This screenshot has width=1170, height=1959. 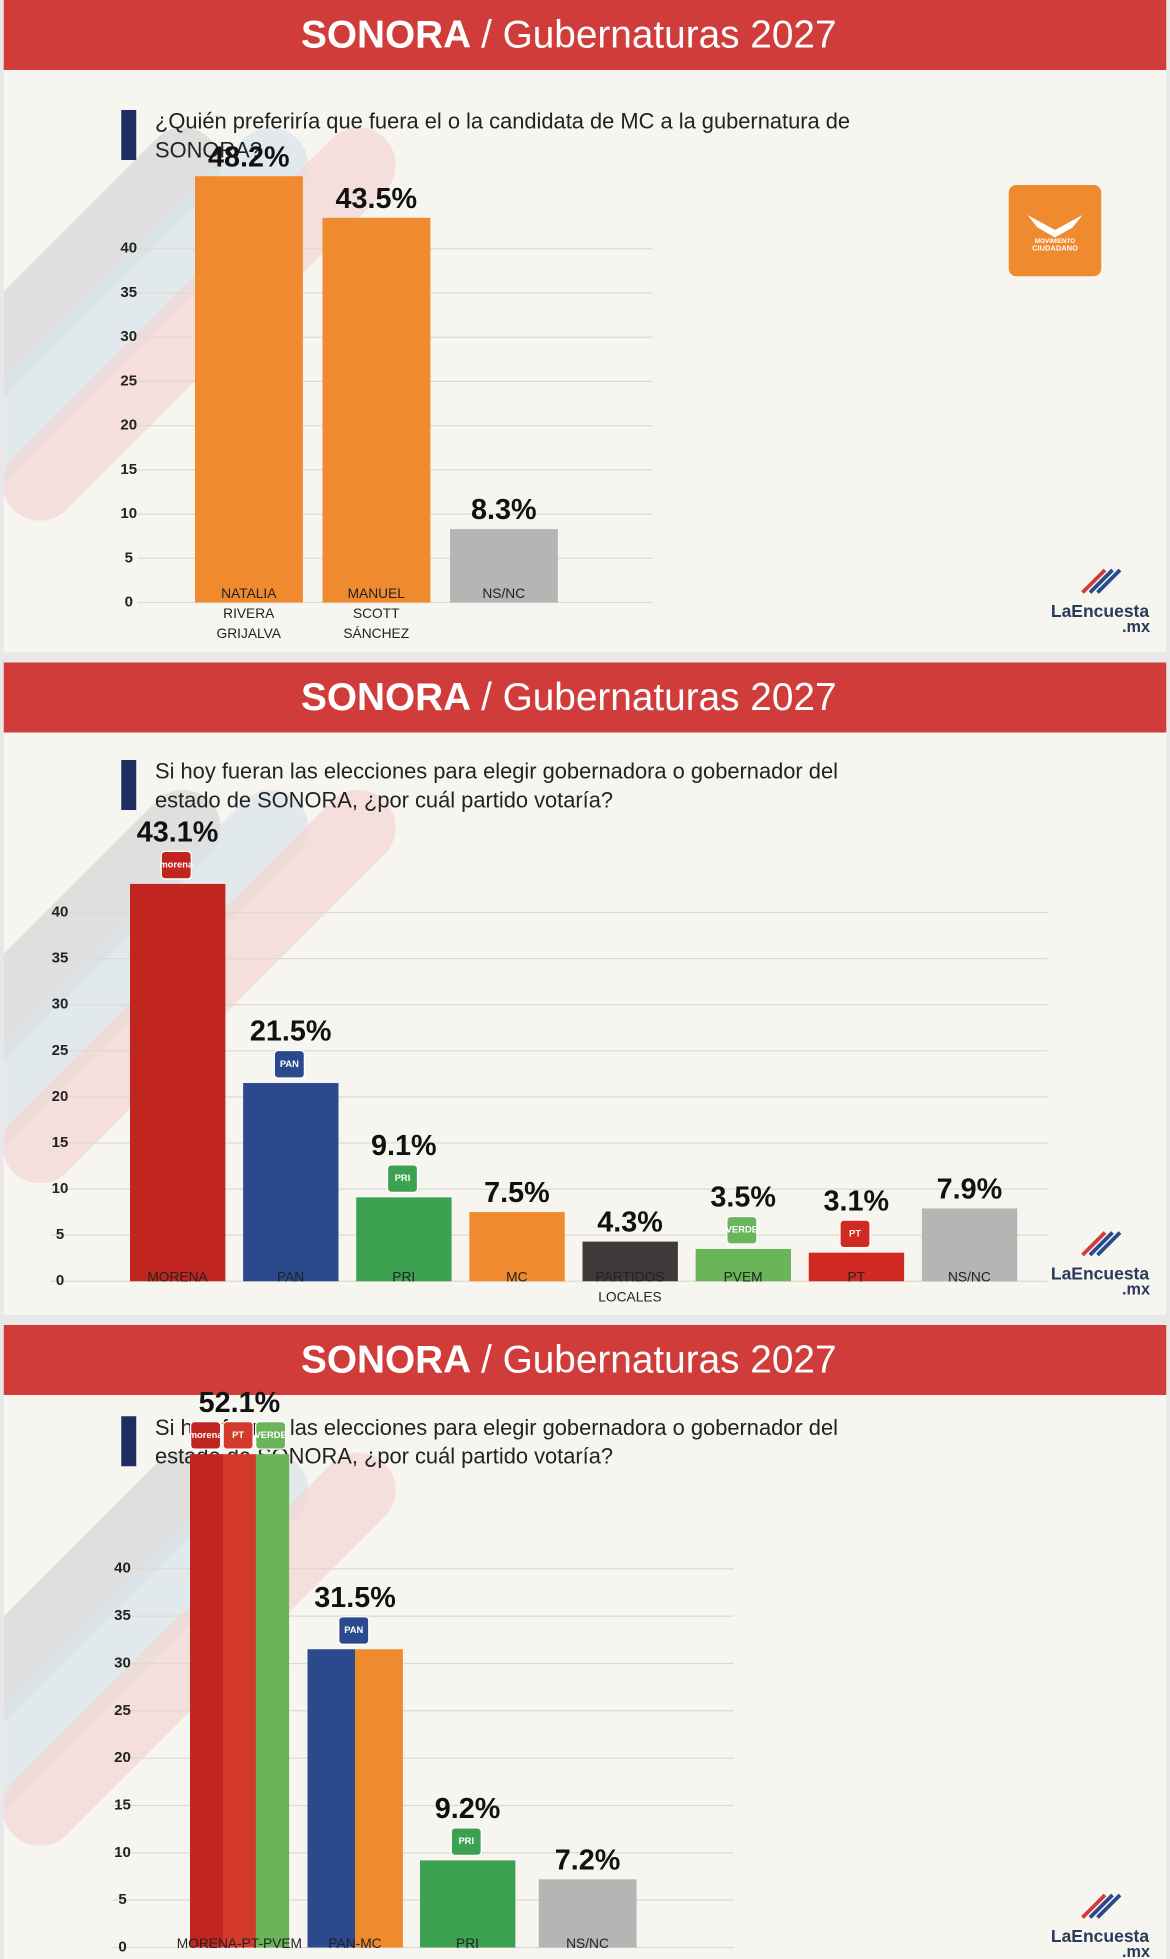 What do you see at coordinates (376, 612) in the screenshot?
I see `text-line: SCOTT` at bounding box center [376, 612].